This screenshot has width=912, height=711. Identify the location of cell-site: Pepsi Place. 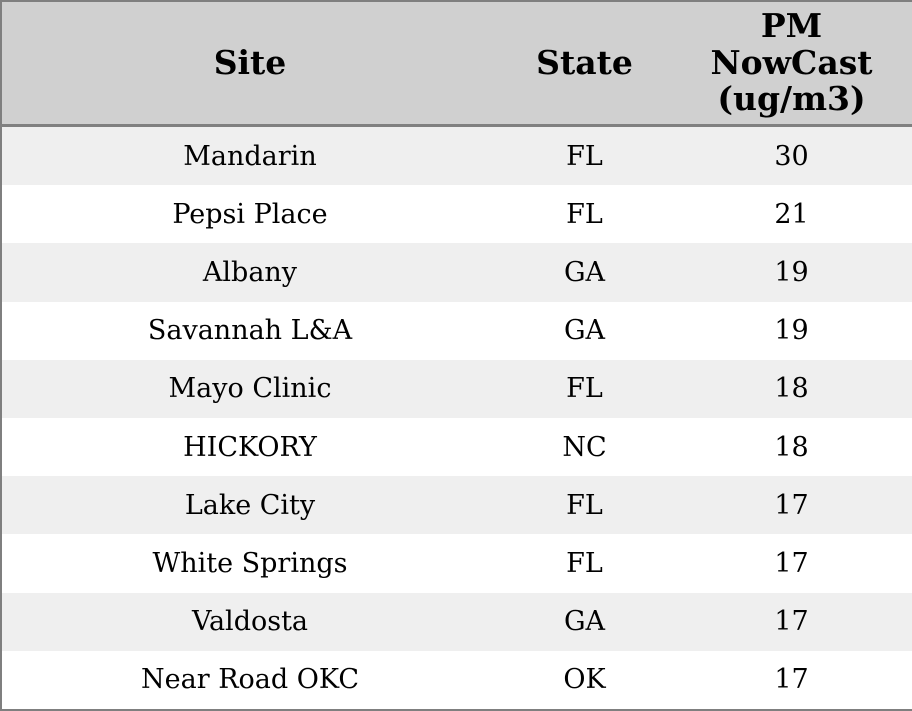
(250, 214).